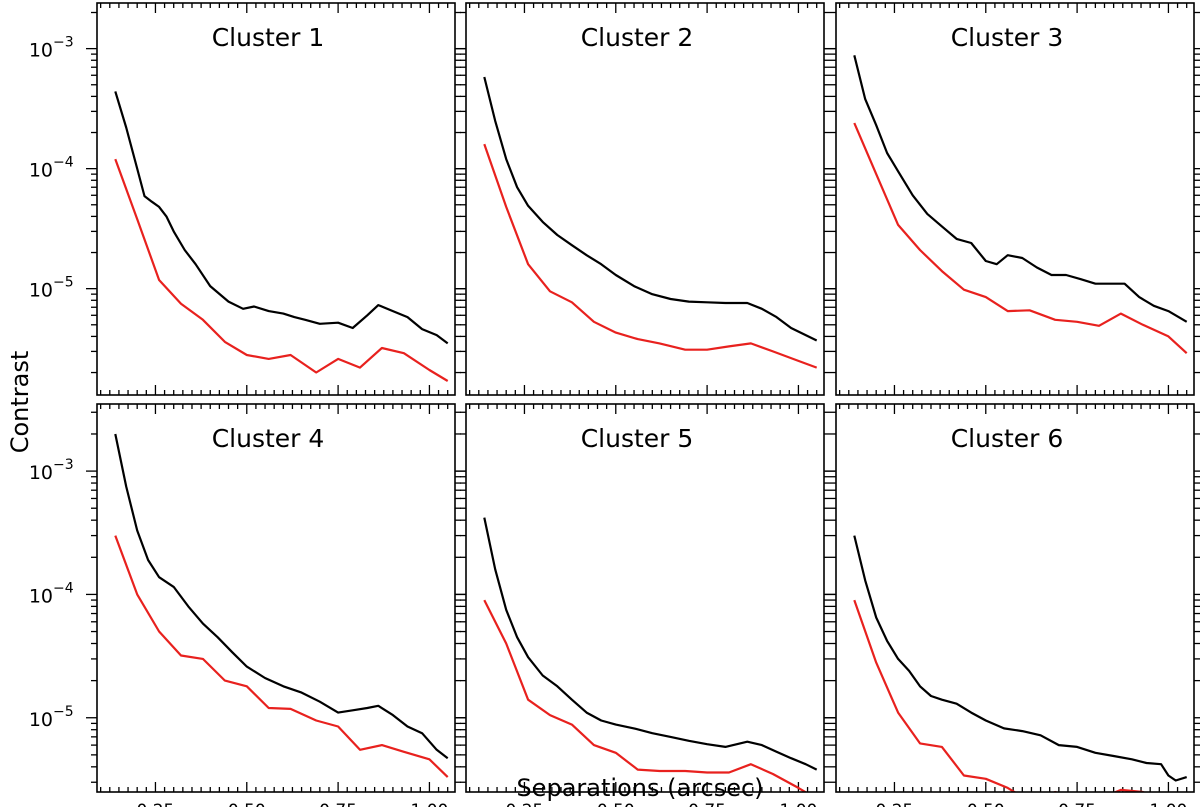 Image resolution: width=1200 pixels, height=807 pixels. Describe the element at coordinates (637, 37) in the screenshot. I see `panel-title: Cluster 2` at that location.